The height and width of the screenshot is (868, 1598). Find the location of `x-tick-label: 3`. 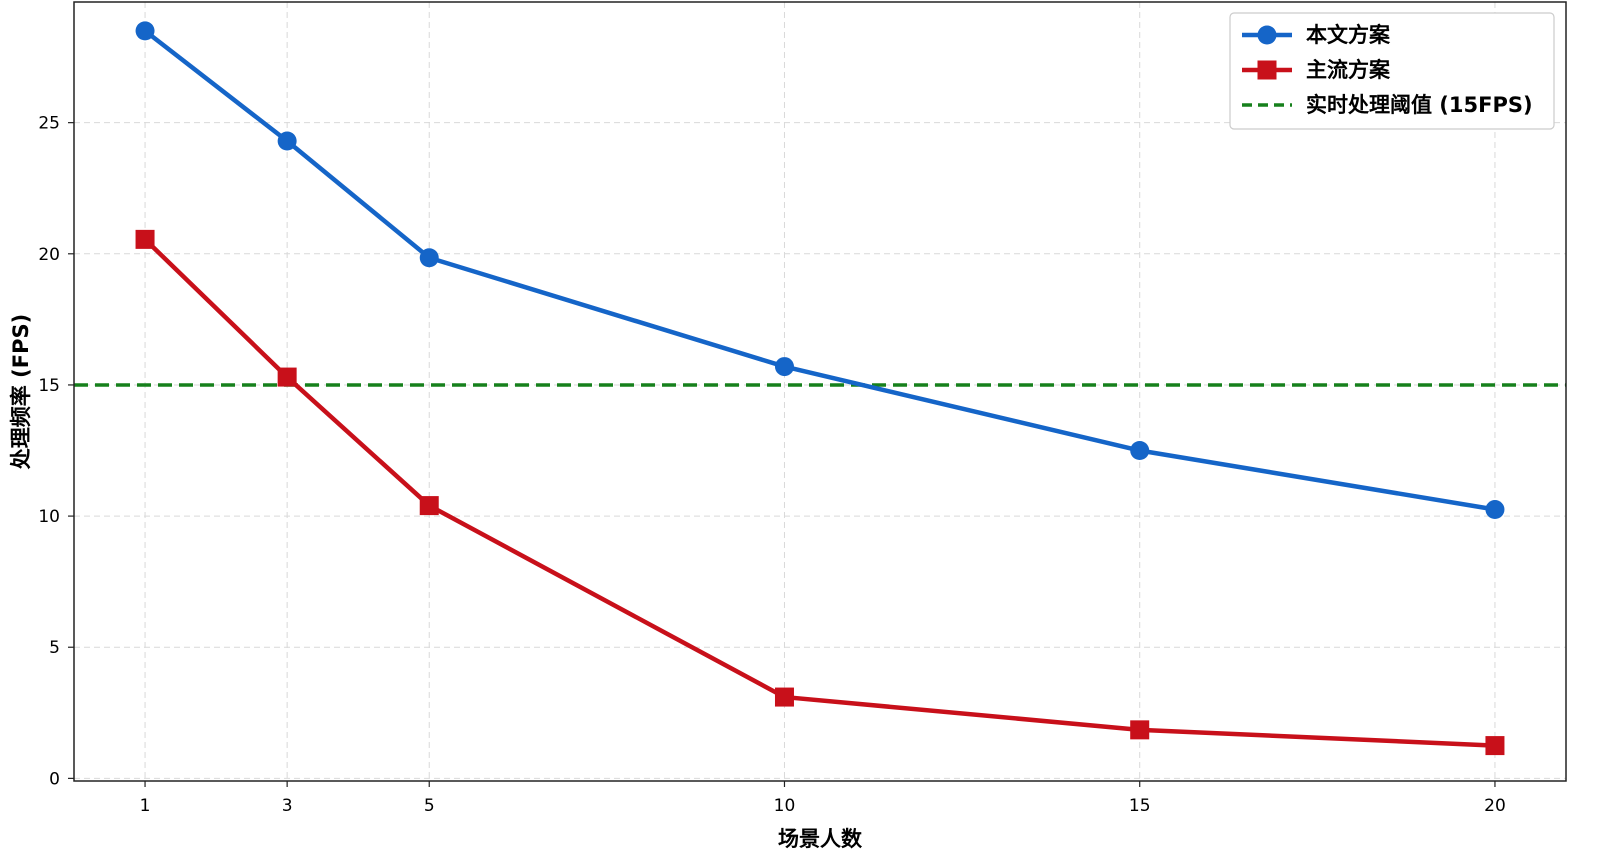

x-tick-label: 3 is located at coordinates (287, 806).